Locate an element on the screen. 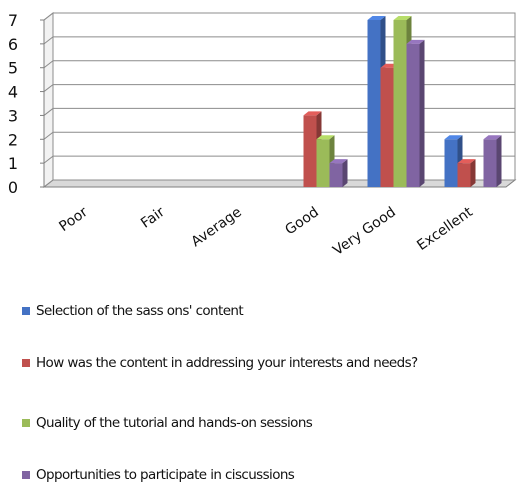 This screenshot has height=488, width=529. y-tick-label: 2 is located at coordinates (13, 139).